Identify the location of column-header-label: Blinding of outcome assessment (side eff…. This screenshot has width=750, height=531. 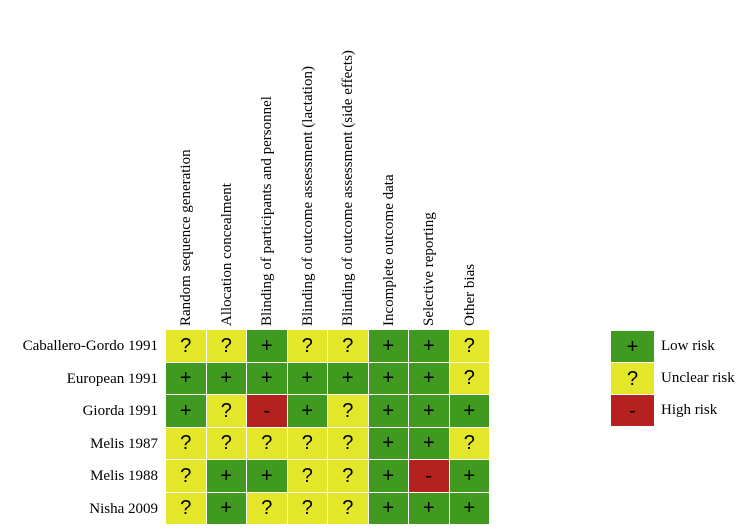
(348, 188).